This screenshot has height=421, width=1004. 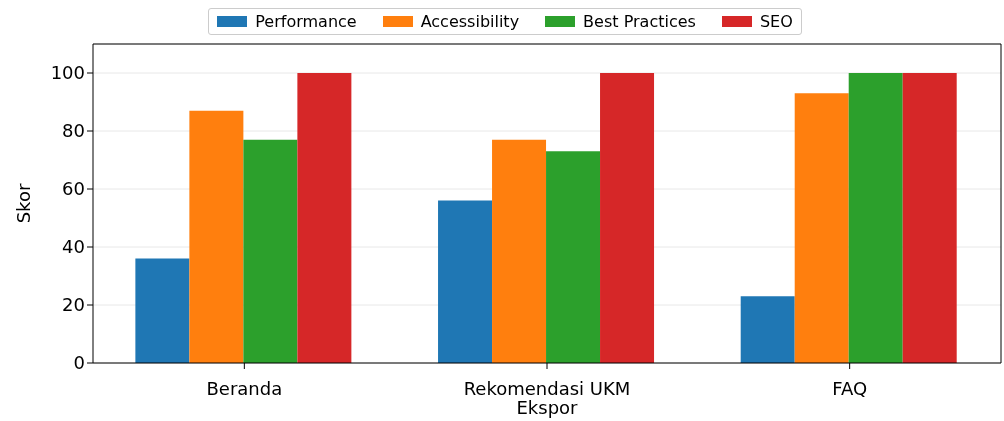 I want to click on x-tick-label: FAQ, so click(x=850, y=389).